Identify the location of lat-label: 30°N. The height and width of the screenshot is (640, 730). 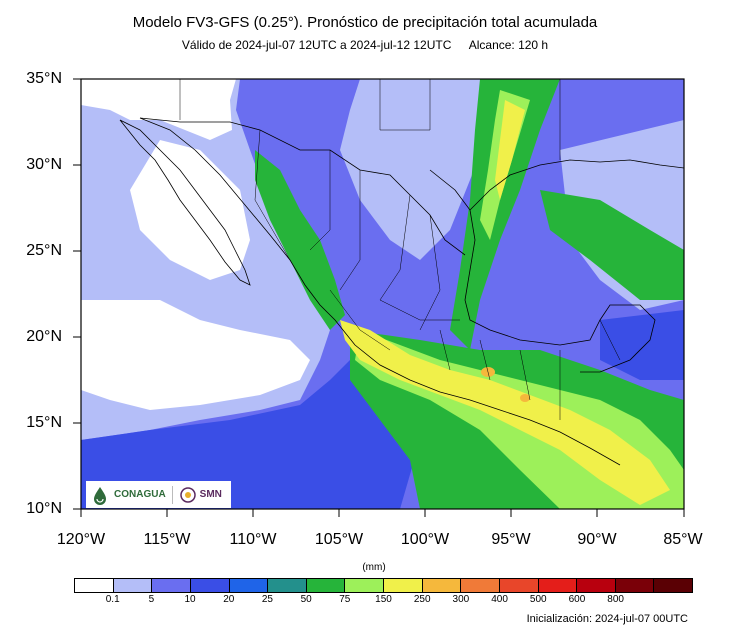
(44, 164).